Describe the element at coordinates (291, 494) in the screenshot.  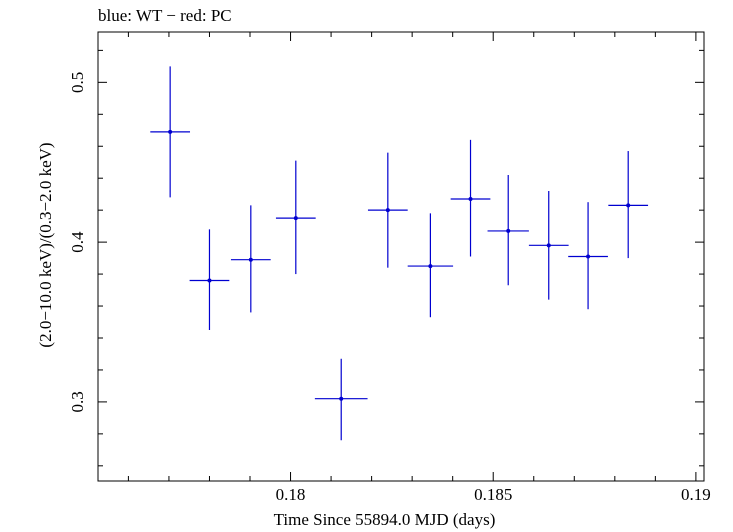
I see `x-tick-label: 0.18` at that location.